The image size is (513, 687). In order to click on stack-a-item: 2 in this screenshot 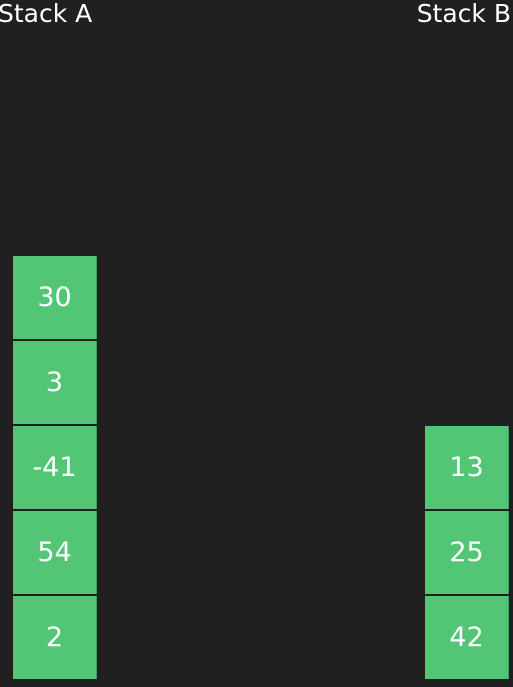, I will do `click(55, 637)`.